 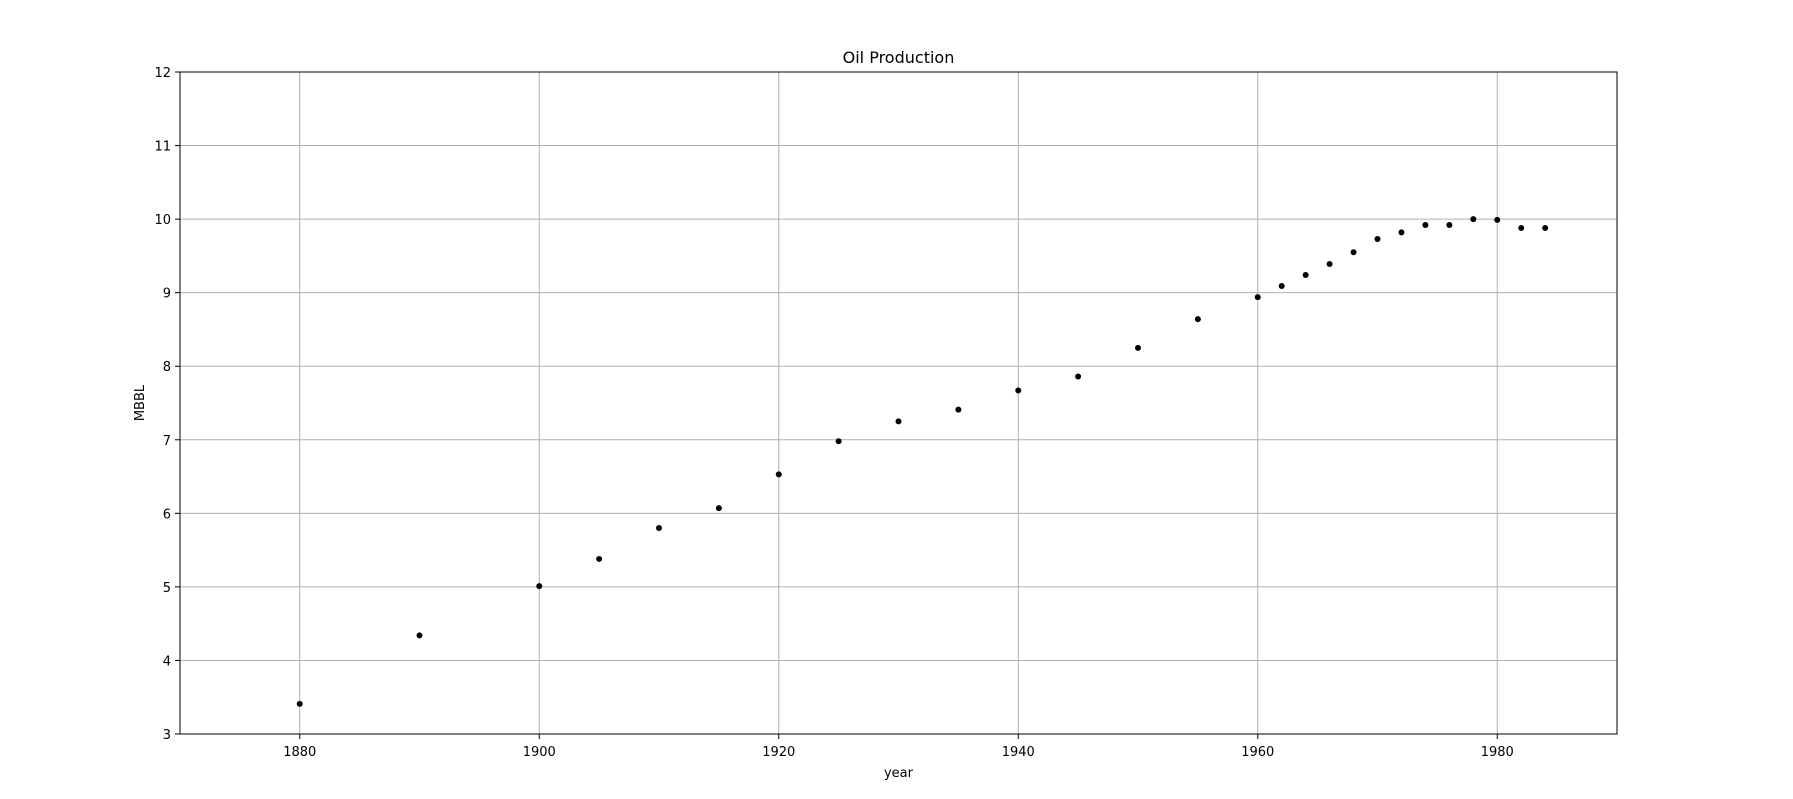 What do you see at coordinates (167, 294) in the screenshot?
I see `y-tick-label: 9` at bounding box center [167, 294].